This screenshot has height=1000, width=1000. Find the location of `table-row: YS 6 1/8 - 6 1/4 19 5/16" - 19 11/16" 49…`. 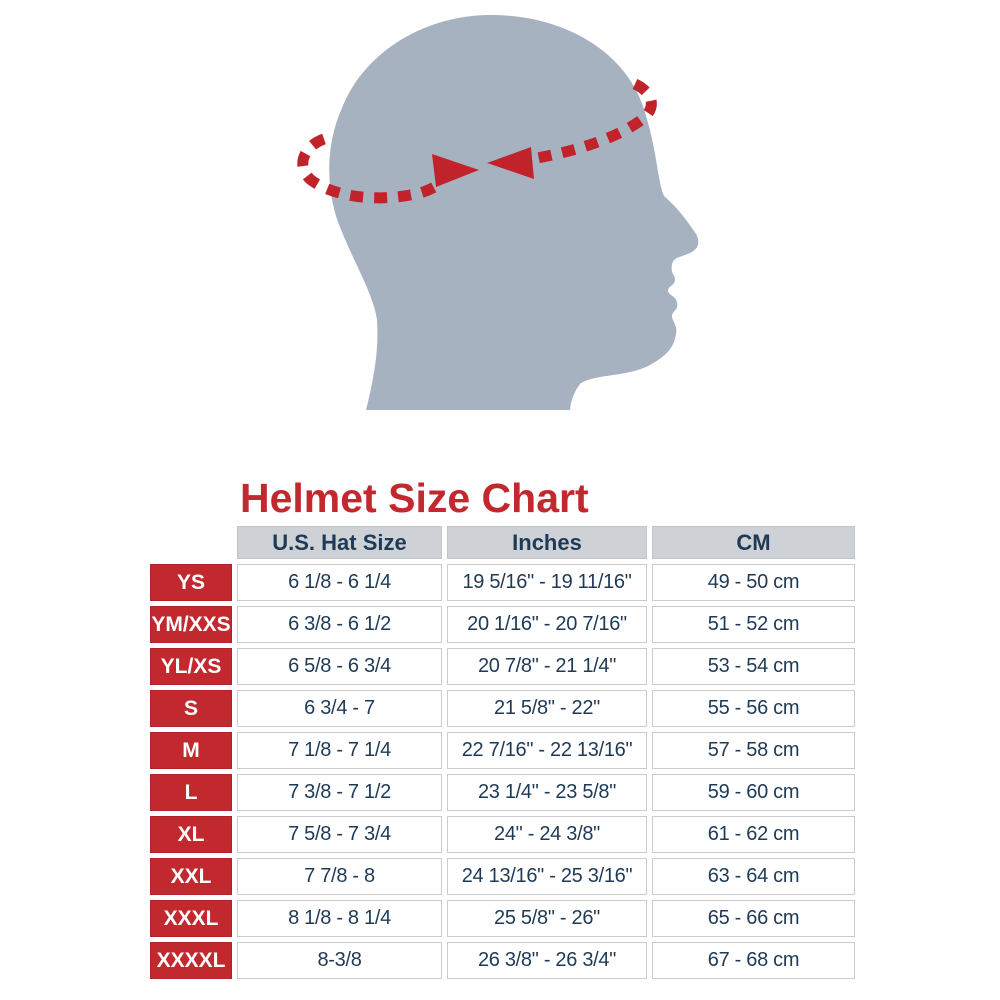

table-row: YS 6 1/8 - 6 1/4 19 5/16" - 19 11/16" 49… is located at coordinates (502, 582).